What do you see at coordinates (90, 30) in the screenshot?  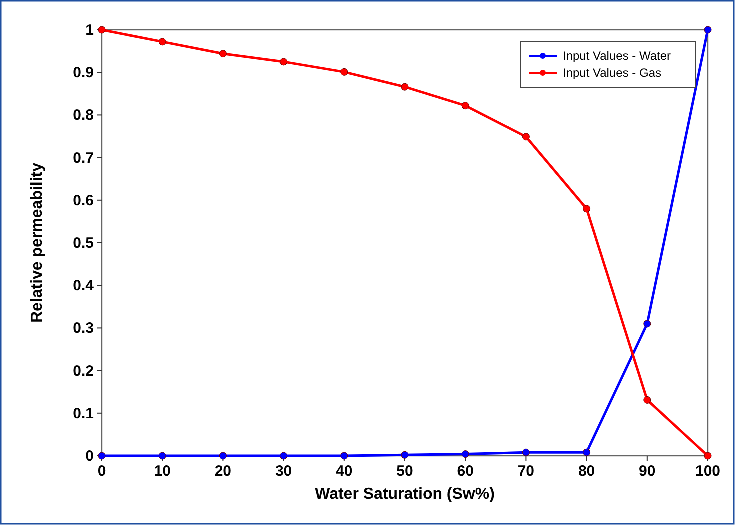 I see `y-tick-label: 1` at bounding box center [90, 30].